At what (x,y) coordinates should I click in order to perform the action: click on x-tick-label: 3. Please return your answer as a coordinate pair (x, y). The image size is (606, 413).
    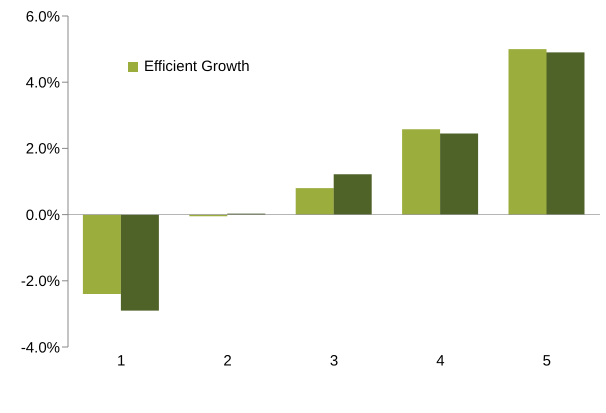
    Looking at the image, I should click on (334, 361).